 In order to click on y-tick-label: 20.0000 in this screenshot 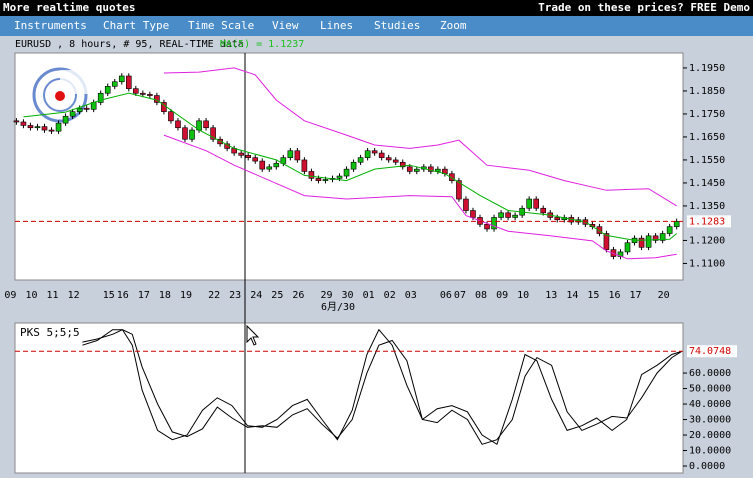, I will do `click(710, 435)`.